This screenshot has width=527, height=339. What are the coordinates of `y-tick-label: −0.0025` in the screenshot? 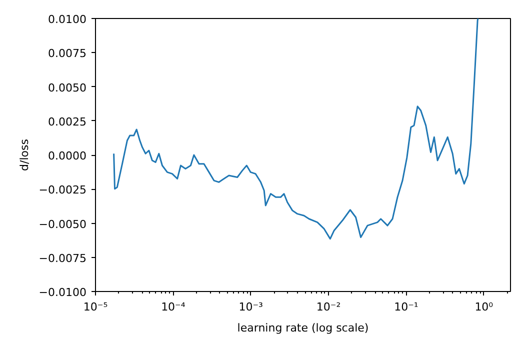 It's located at (62, 190).